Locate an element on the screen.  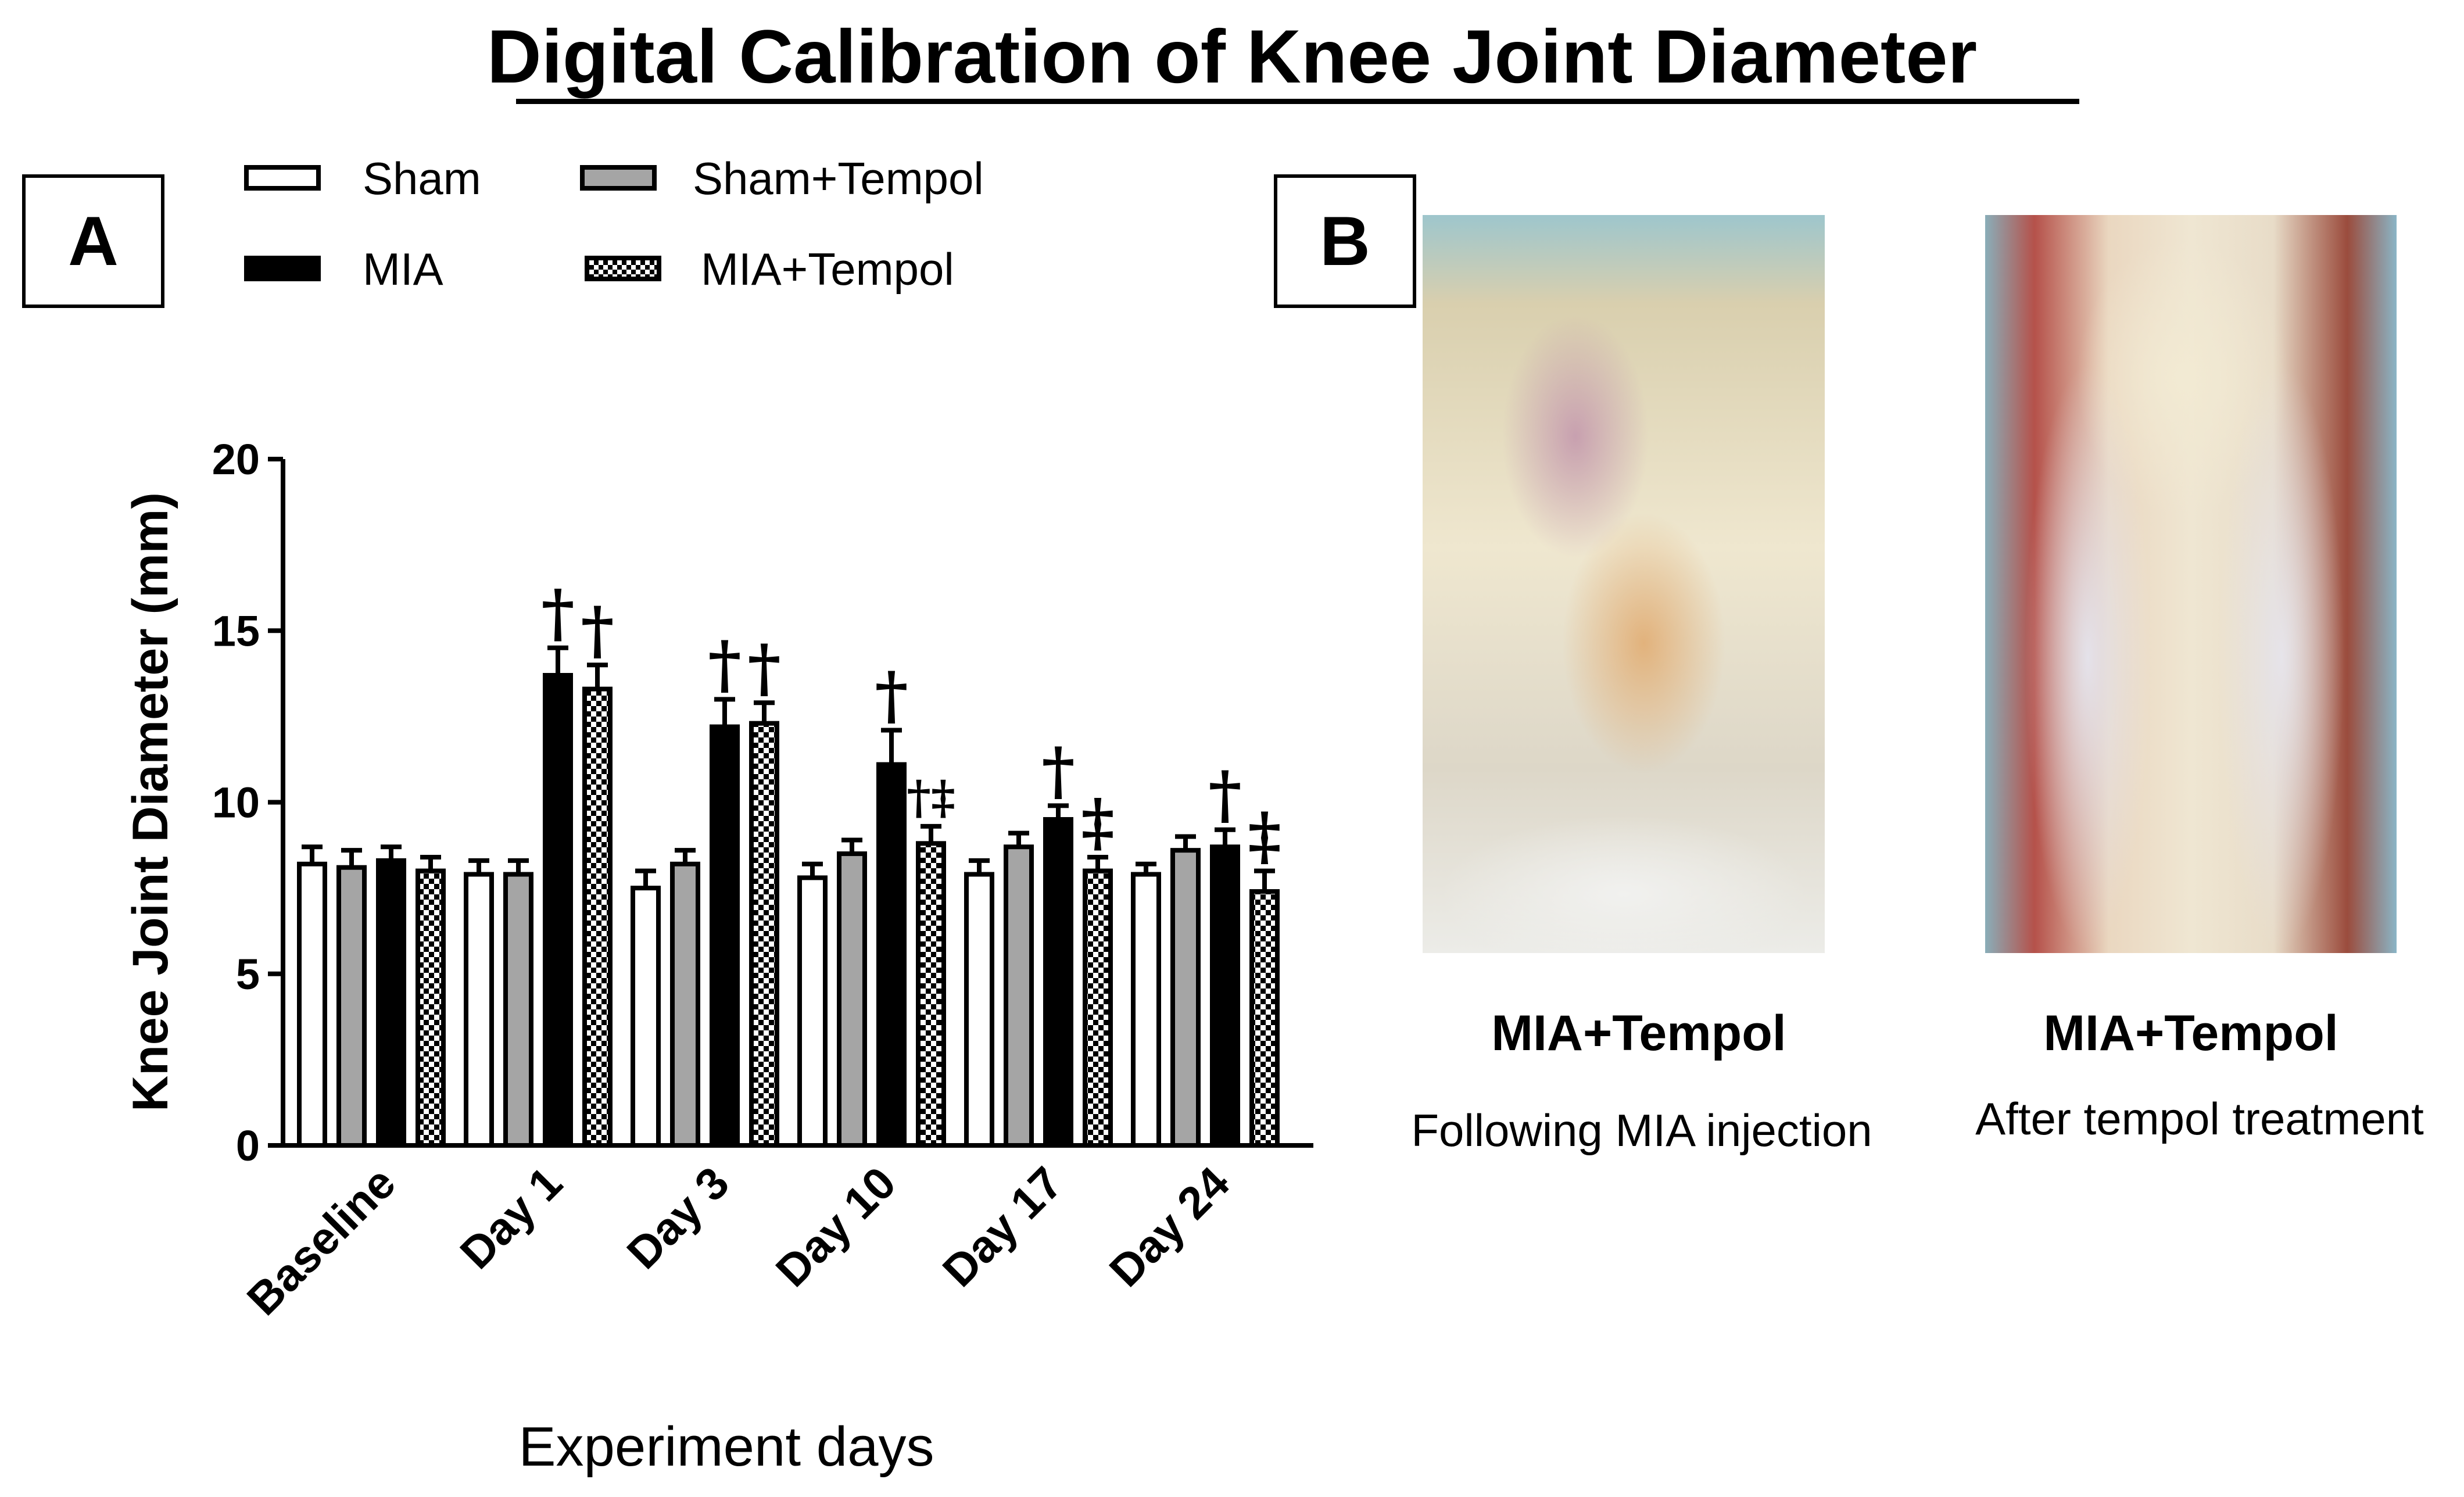
legend-label-sham: Sham is located at coordinates (422, 178).